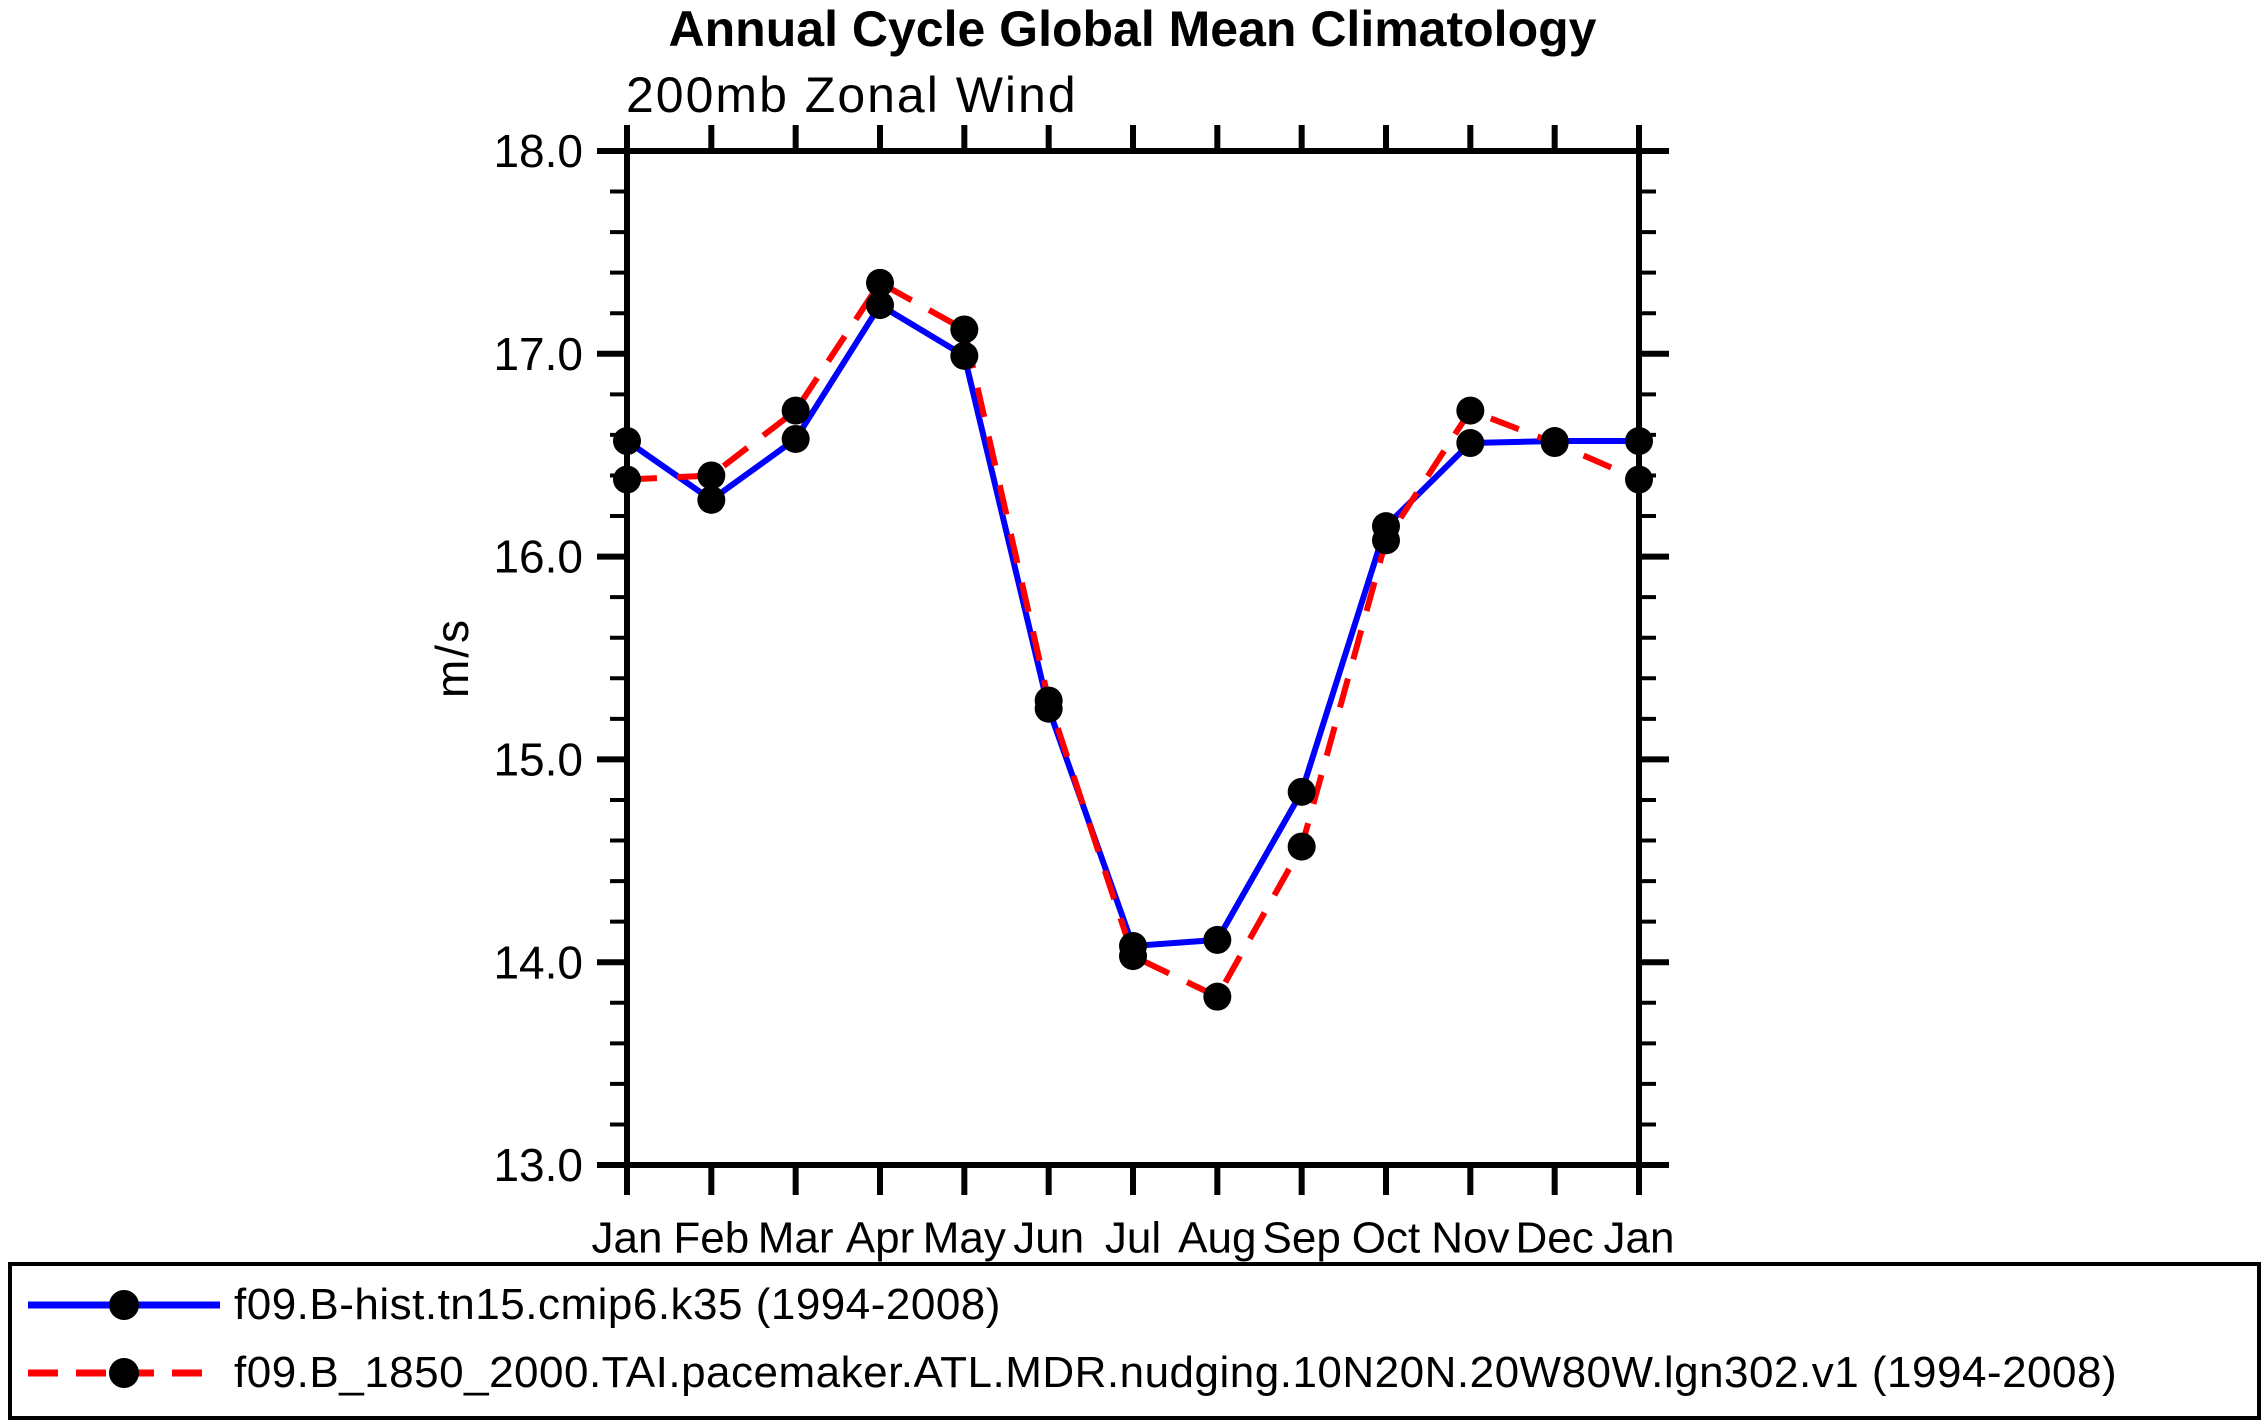 This screenshot has width=2265, height=1423. What do you see at coordinates (711, 1237) in the screenshot?
I see `x-tick-label: Feb` at bounding box center [711, 1237].